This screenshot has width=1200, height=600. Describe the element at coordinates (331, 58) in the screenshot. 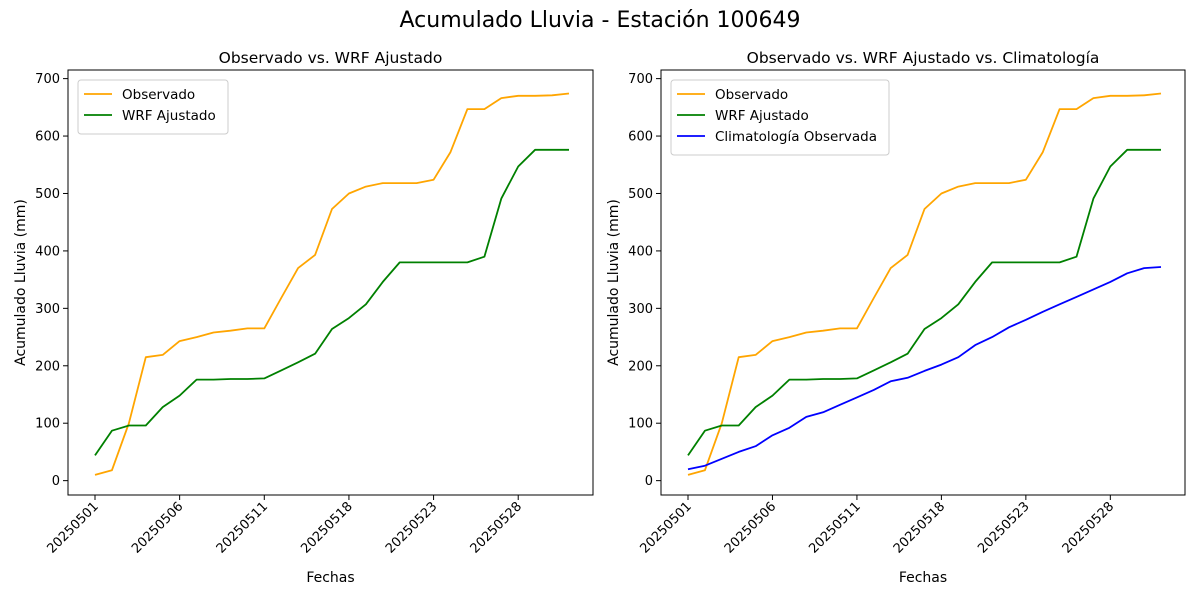

I see `panel-title-1: Observado vs. WRF Ajustado` at that location.